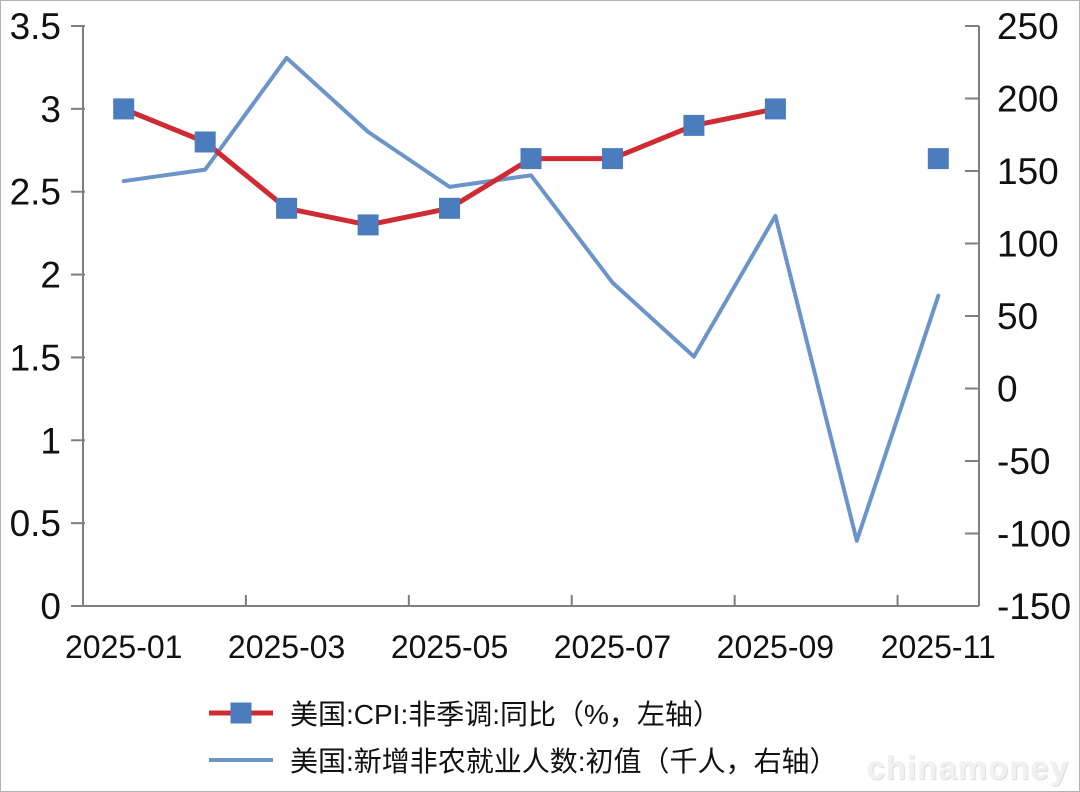  I want to click on right-axis-tick-label: 200, so click(1028, 99).